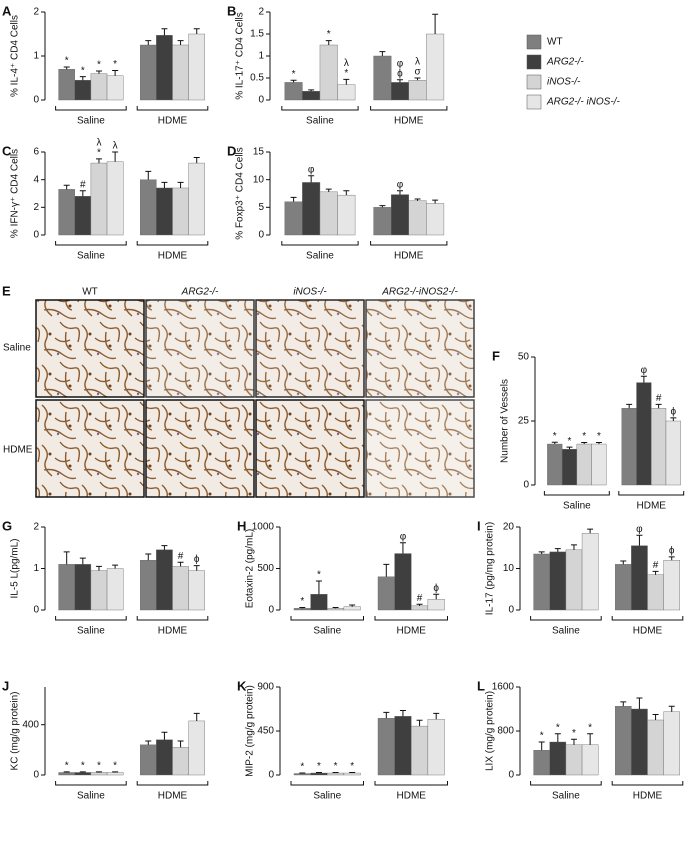 The height and width of the screenshot is (847, 700). I want to click on significance-mark: ϕ, so click(674, 412).